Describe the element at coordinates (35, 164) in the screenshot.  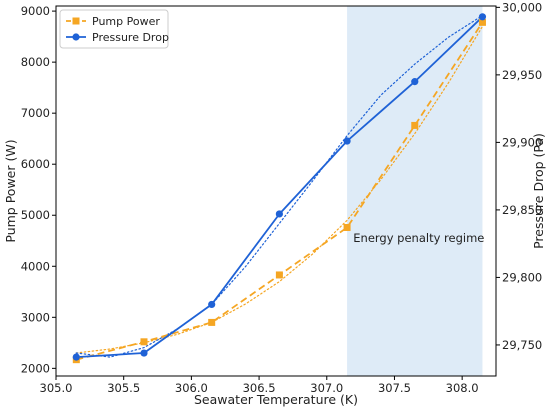
I see `y-left-tick-label: 6000` at that location.